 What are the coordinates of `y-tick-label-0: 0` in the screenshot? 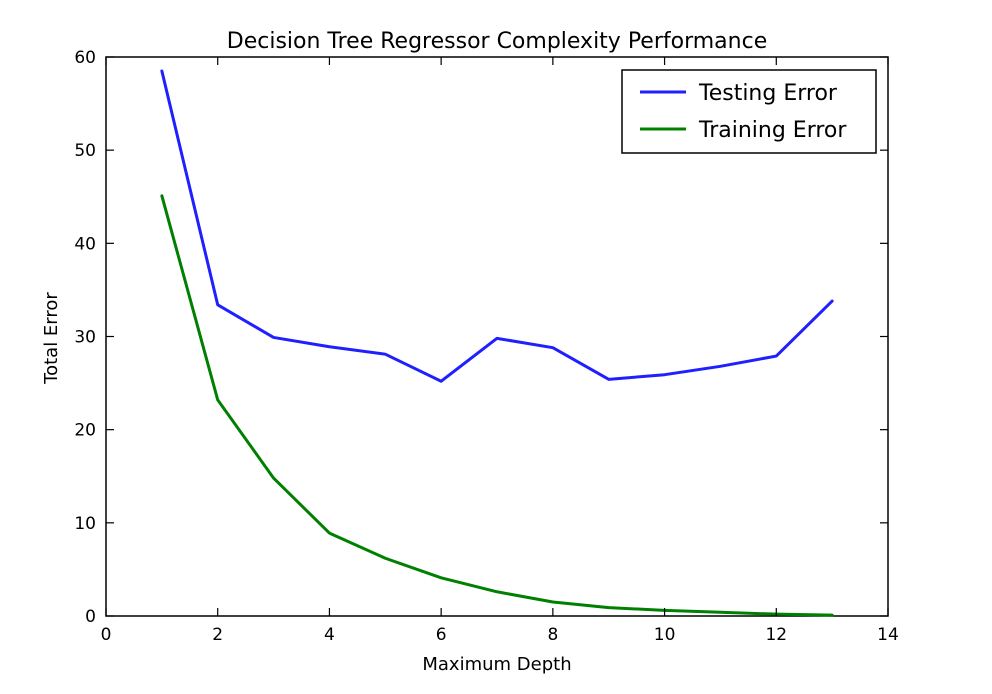 It's located at (90, 617).